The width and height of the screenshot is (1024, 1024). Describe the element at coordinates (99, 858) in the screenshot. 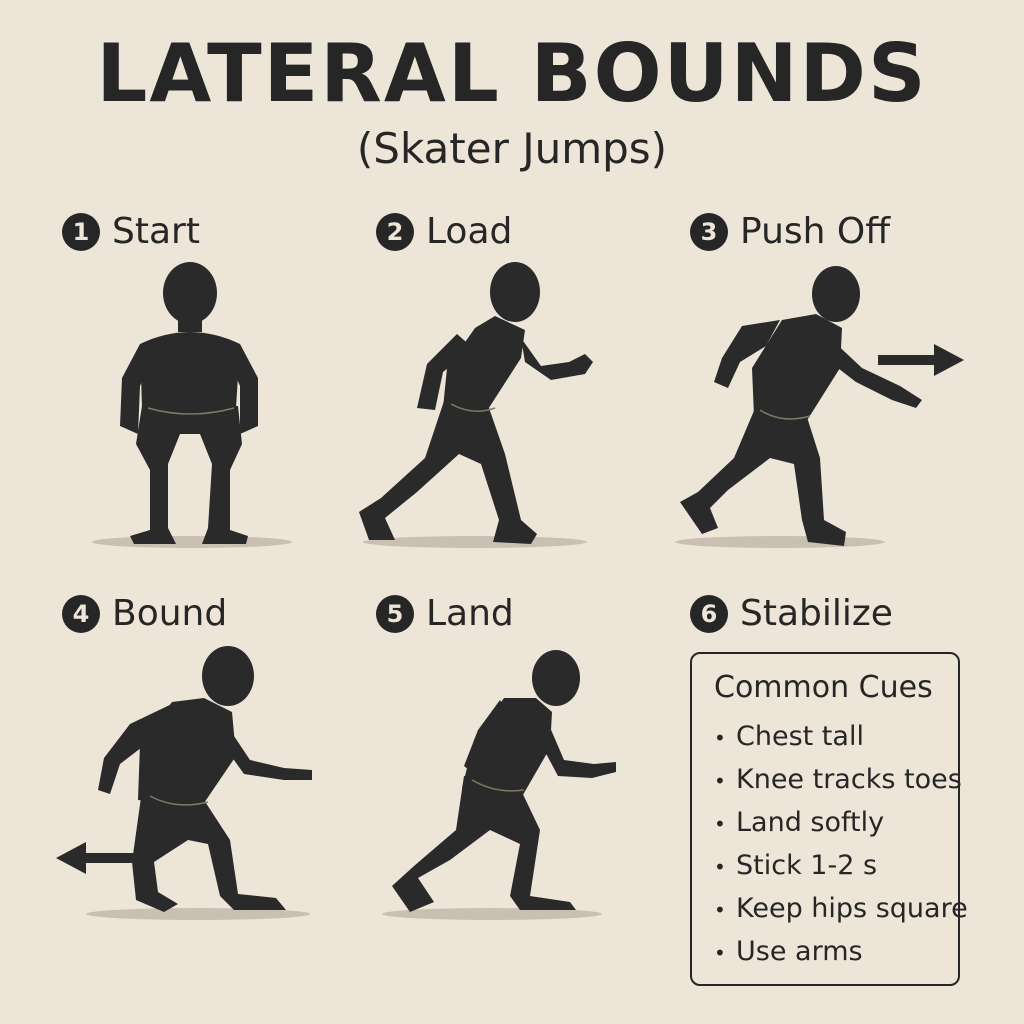

I see `arrow-left-icon` at that location.